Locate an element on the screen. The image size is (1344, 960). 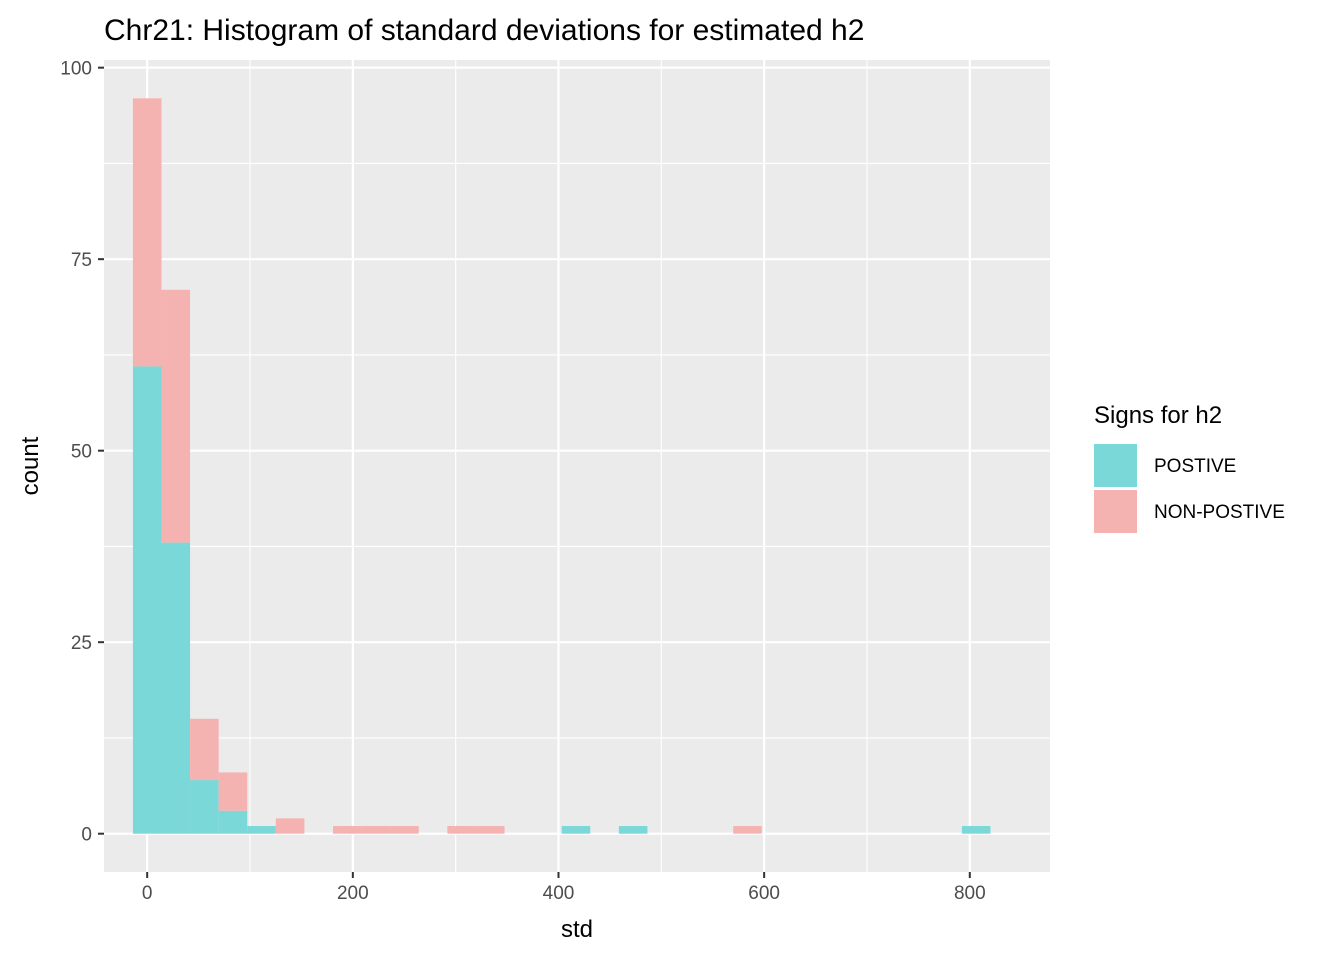
x-axis: 0 200 400 600 800 is located at coordinates (564, 888).